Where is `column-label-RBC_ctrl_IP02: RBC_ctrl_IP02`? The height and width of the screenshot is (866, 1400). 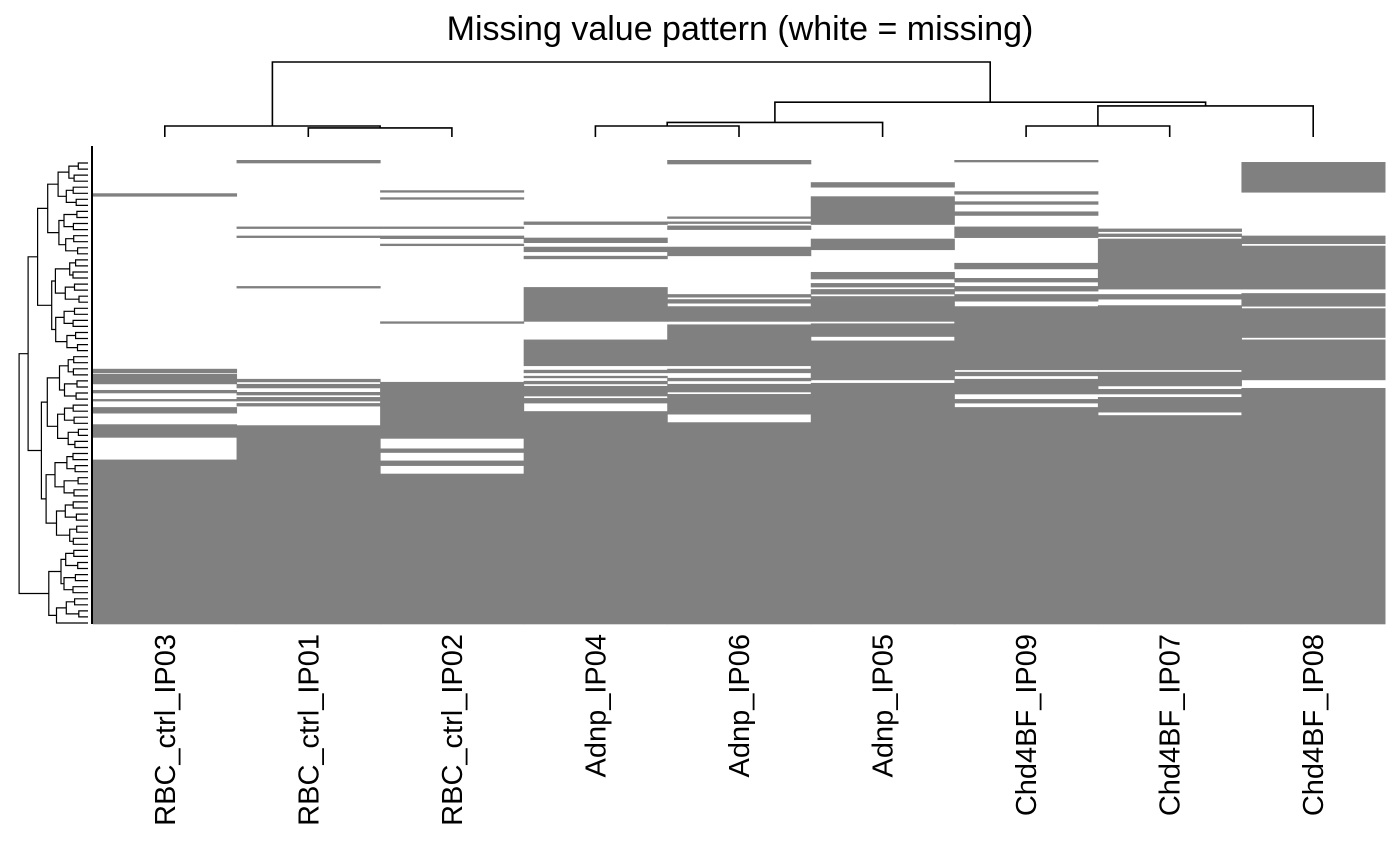 column-label-RBC_ctrl_IP02: RBC_ctrl_IP02 is located at coordinates (453, 730).